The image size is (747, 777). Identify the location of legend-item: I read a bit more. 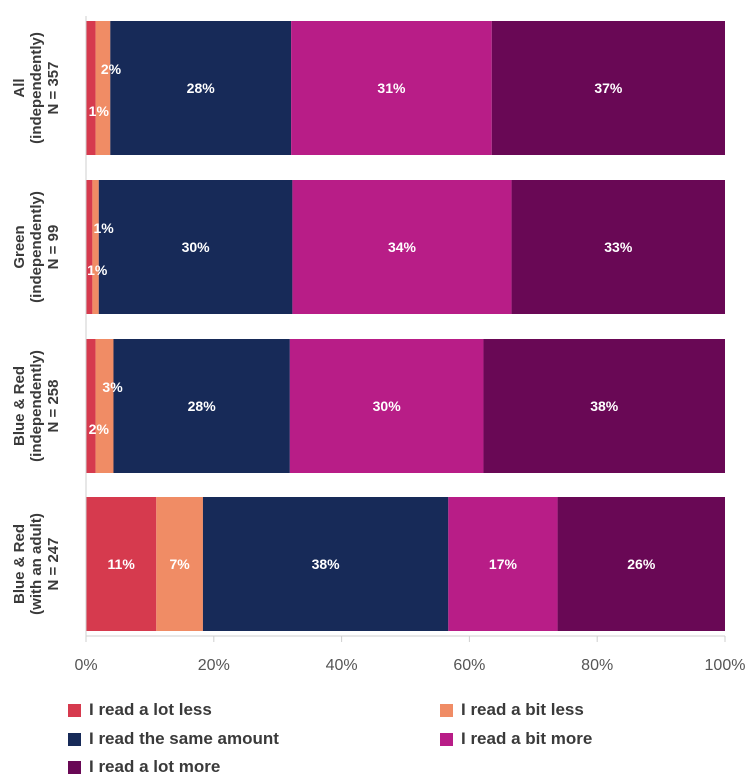
(516, 739).